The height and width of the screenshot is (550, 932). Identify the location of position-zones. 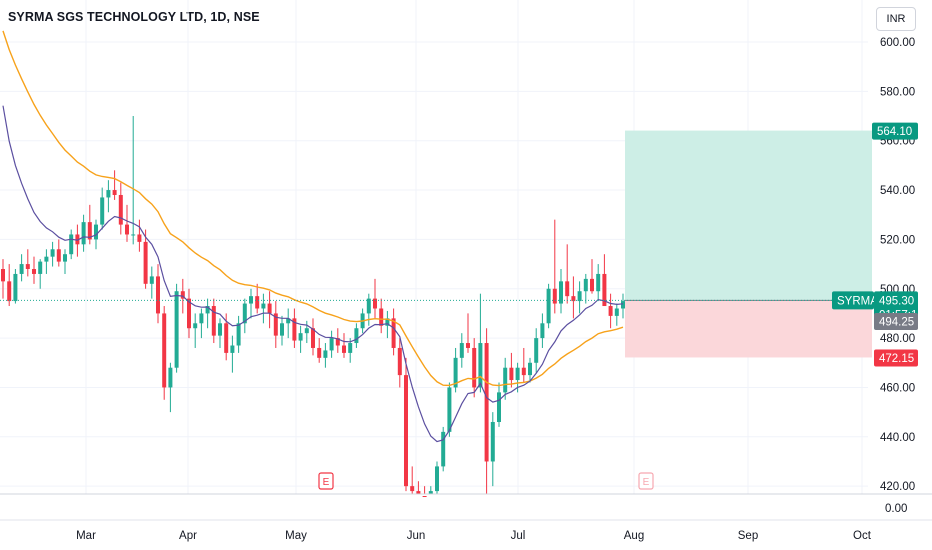
(748, 244).